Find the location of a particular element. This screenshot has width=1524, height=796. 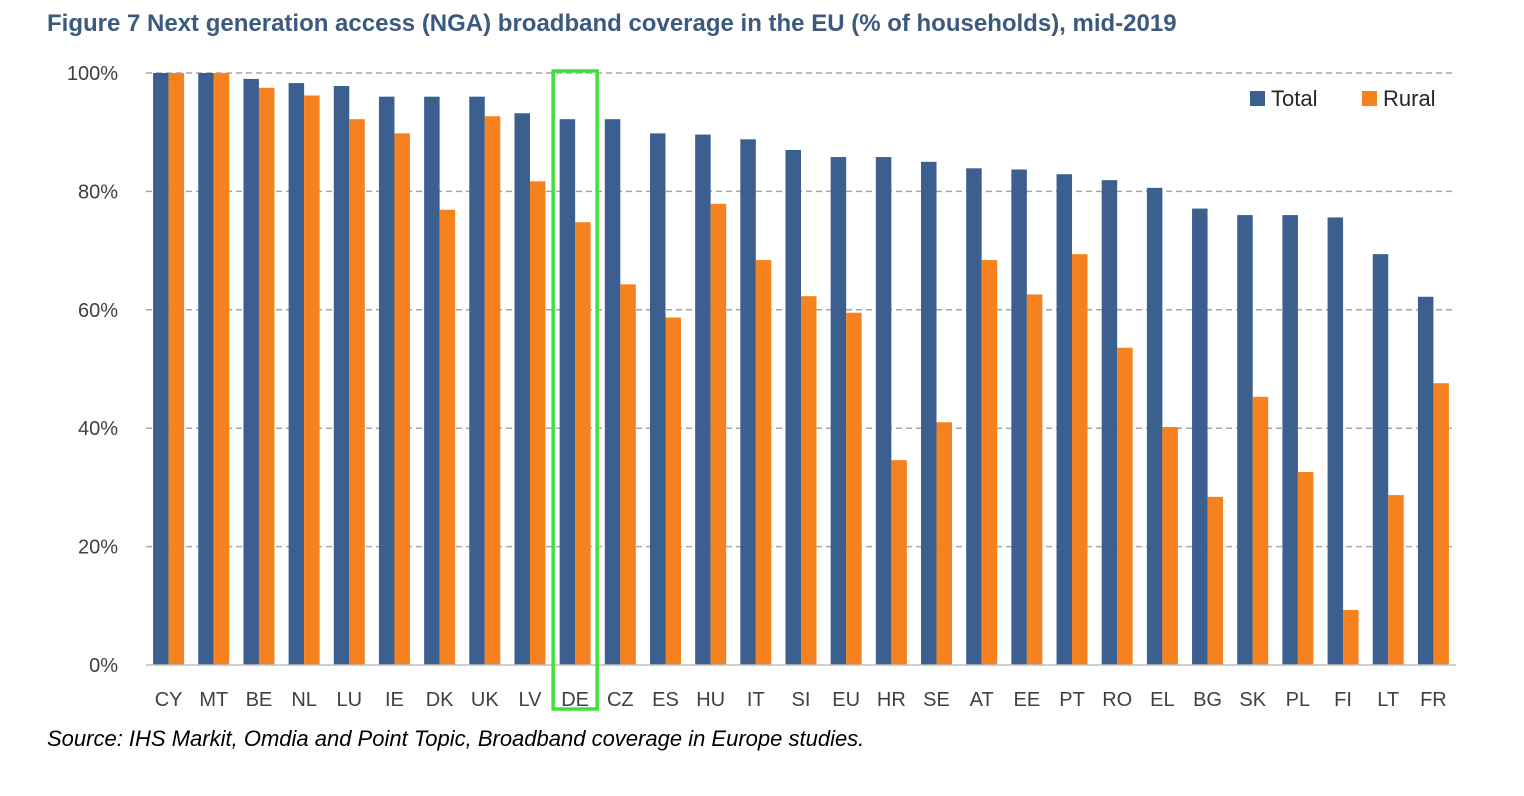

bar-rural-lv is located at coordinates (537, 423).